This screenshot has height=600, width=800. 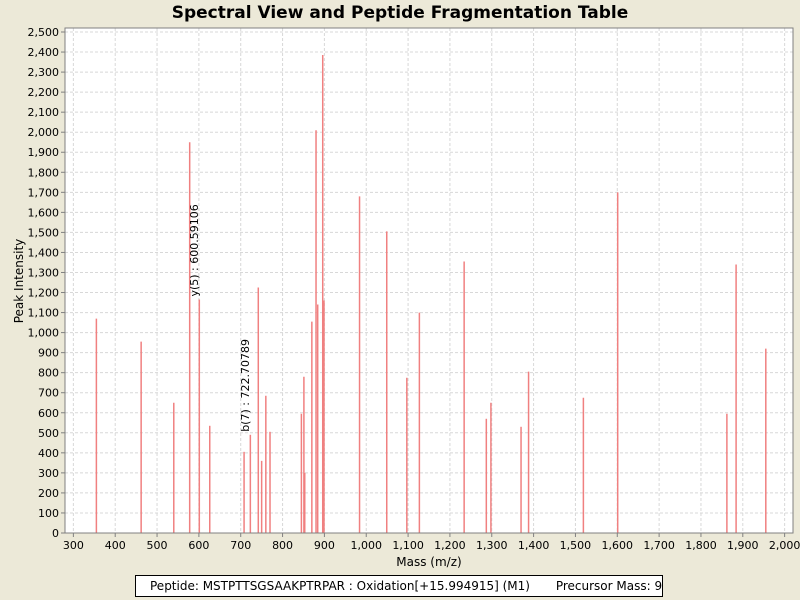 What do you see at coordinates (44, 252) in the screenshot?
I see `y-tick-label: 1,400` at bounding box center [44, 252].